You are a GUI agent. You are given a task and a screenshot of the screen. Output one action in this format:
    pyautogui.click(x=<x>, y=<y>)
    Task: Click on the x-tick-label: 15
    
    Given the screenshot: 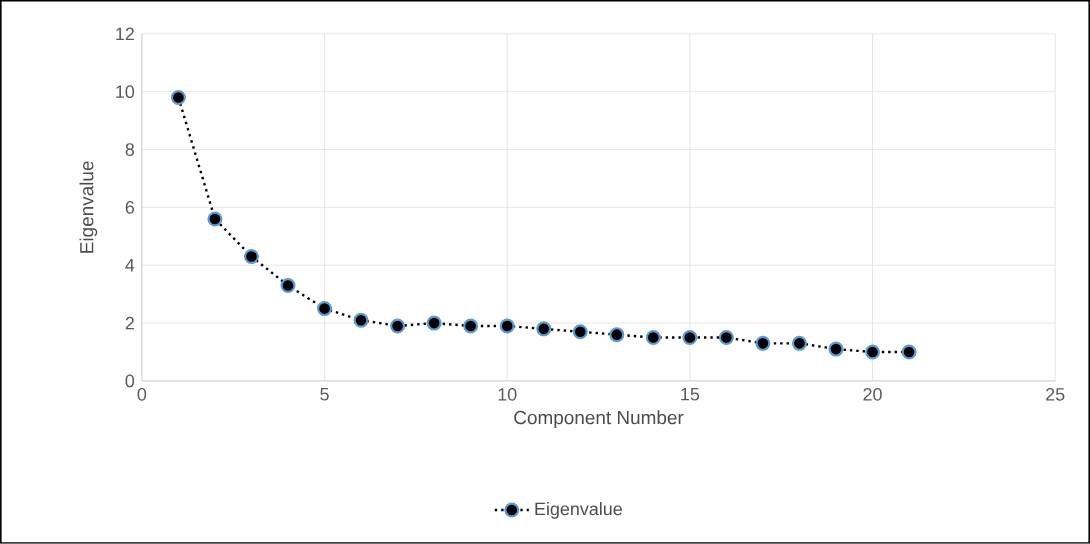 What is the action you would take?
    pyautogui.click(x=690, y=394)
    